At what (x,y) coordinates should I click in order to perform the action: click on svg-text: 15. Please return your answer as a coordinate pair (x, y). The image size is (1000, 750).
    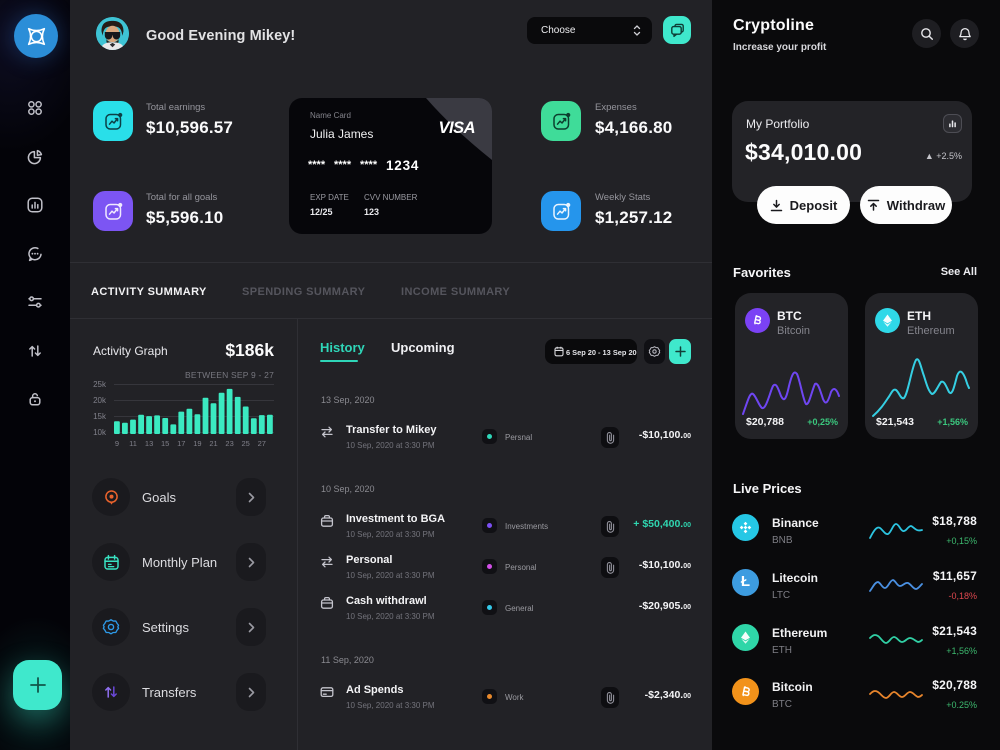
    Looking at the image, I should click on (165, 443).